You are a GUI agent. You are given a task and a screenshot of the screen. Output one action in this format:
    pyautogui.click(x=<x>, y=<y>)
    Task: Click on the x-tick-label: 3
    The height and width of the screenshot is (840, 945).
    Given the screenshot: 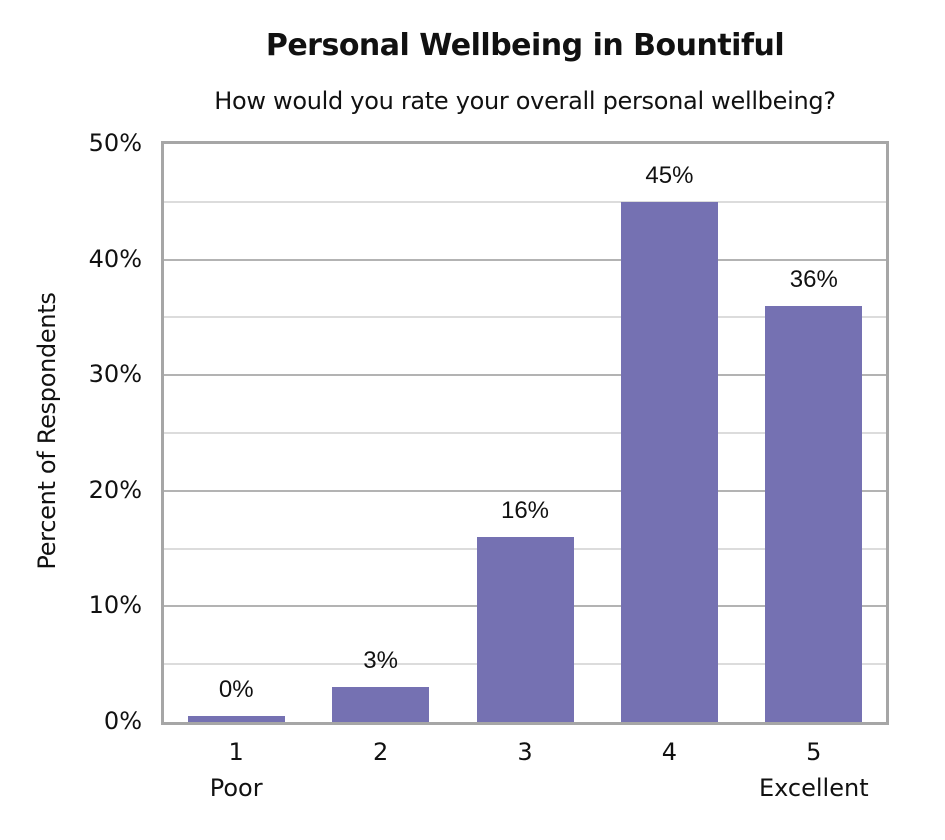 What is the action you would take?
    pyautogui.click(x=524, y=752)
    